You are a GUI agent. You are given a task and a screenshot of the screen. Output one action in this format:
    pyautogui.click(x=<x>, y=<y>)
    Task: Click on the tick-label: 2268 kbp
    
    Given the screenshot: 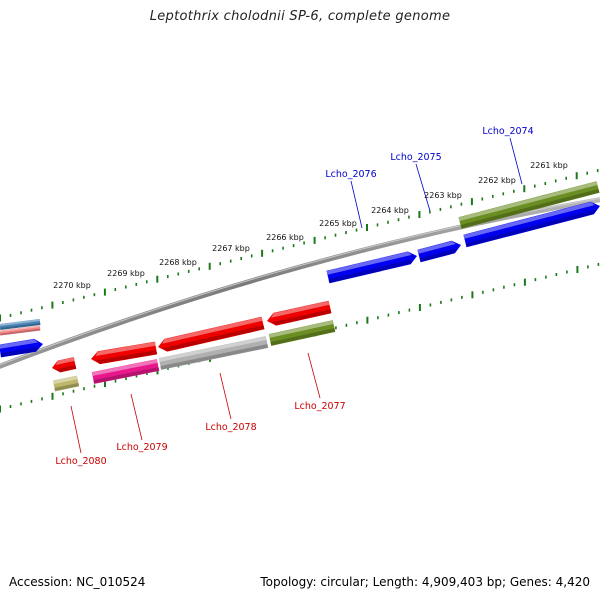 What is the action you would take?
    pyautogui.click(x=178, y=262)
    